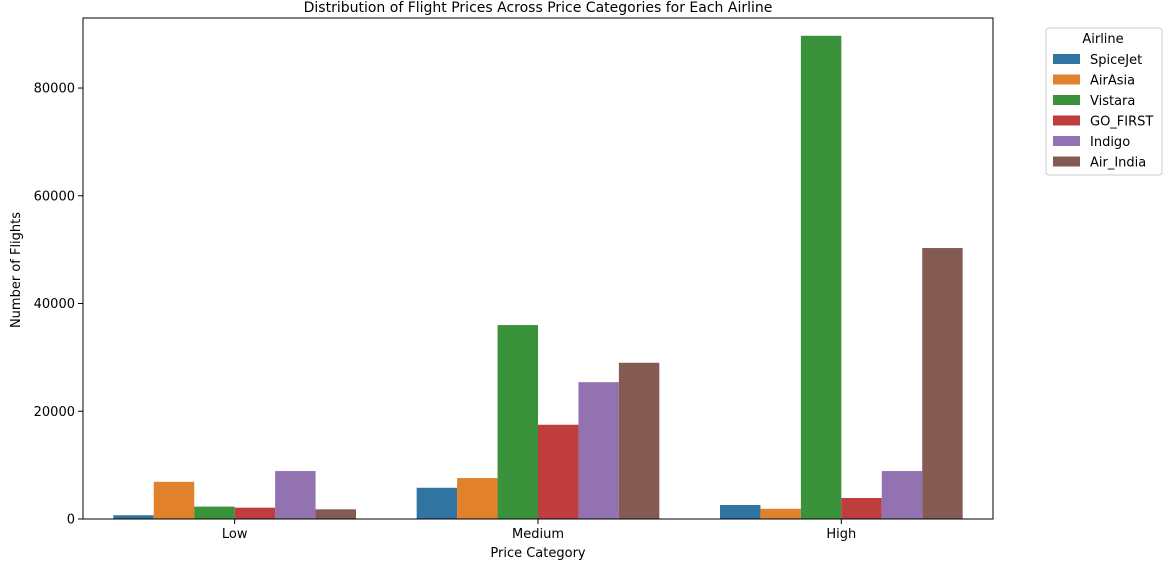 This screenshot has width=1170, height=571. I want to click on x-axis: Low Medium High, so click(539, 530).